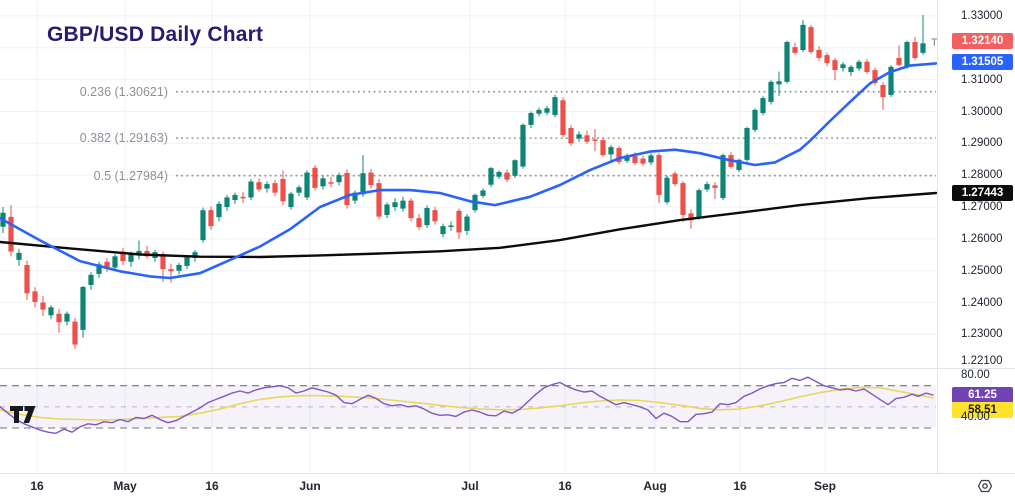  Describe the element at coordinates (982, 175) in the screenshot. I see `price-tick-label: 1.28000` at that location.